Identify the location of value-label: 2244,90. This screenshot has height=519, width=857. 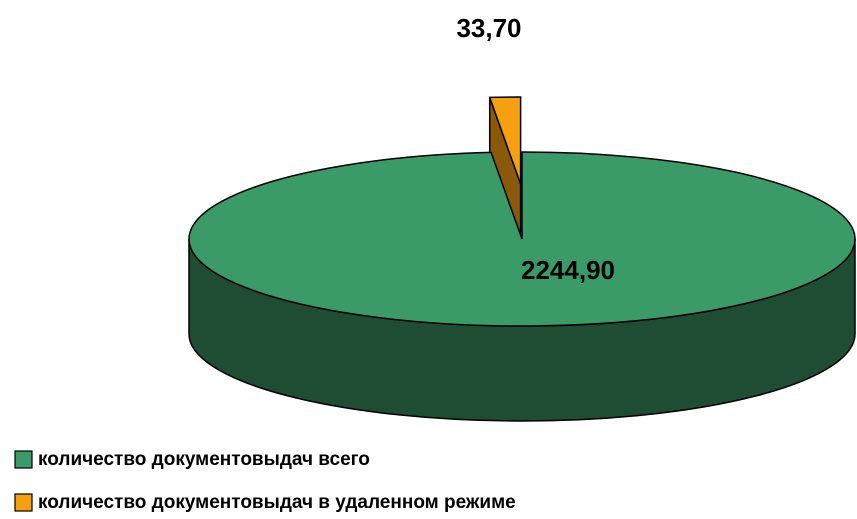
(568, 270).